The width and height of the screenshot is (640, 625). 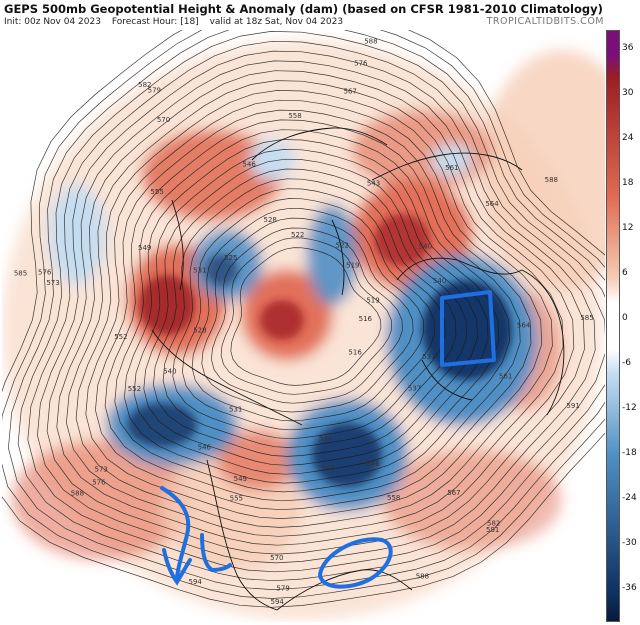 What do you see at coordinates (586, 318) in the screenshot?
I see `contour-label: 585` at bounding box center [586, 318].